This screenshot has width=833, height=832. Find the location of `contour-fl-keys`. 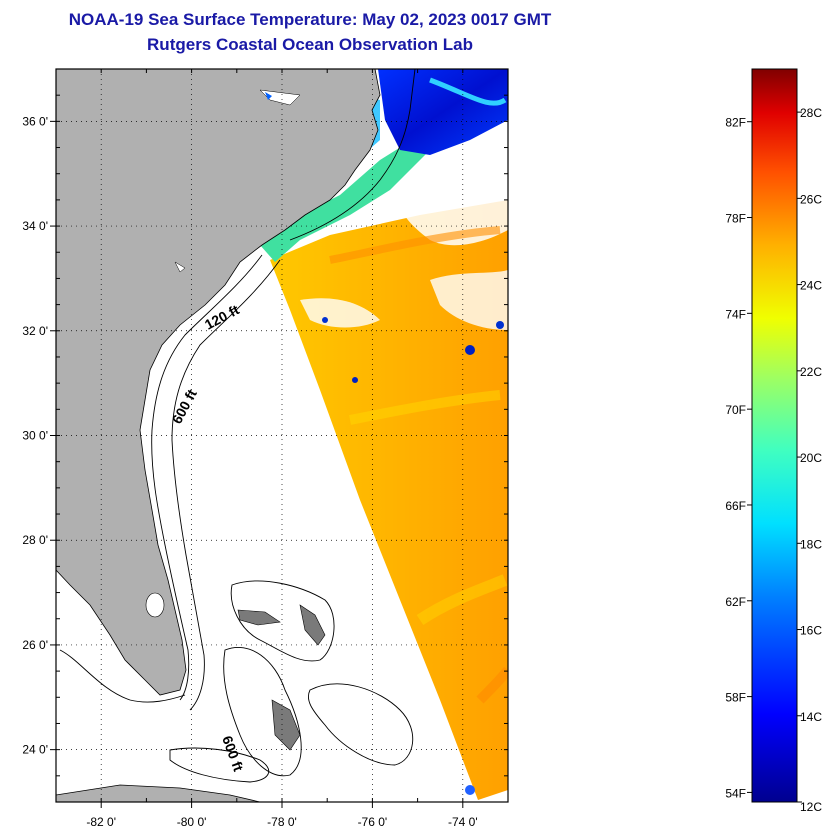

contour-fl-keys is located at coordinates (122, 676).